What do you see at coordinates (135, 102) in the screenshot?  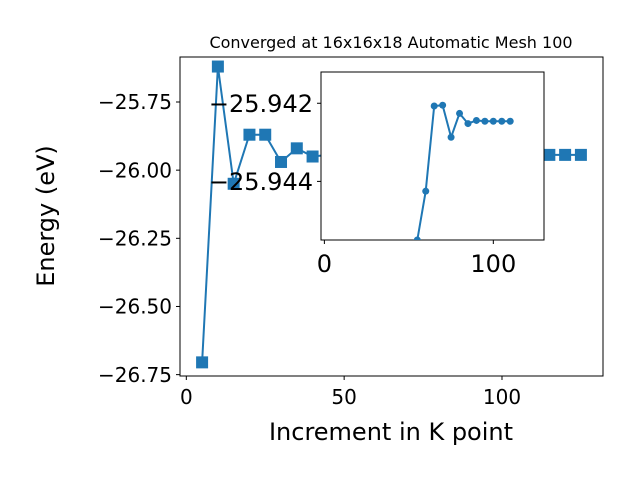 I see `main-y-tick-label: −25.75` at bounding box center [135, 102].